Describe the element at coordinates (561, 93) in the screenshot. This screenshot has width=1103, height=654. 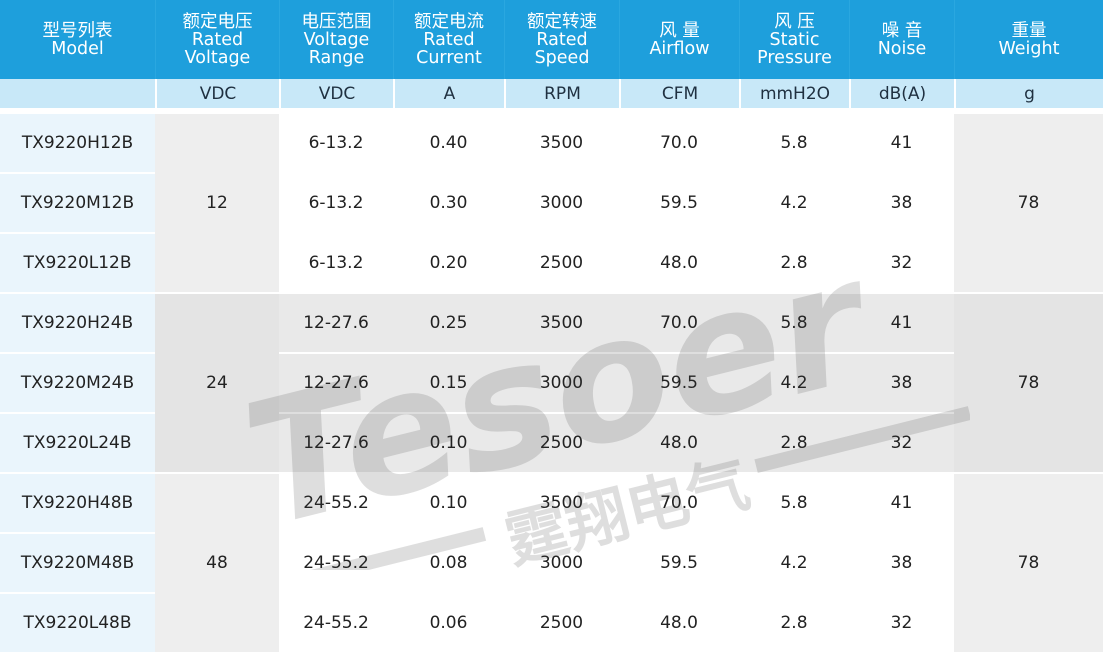
I see `unit-cell: RPM` at that location.